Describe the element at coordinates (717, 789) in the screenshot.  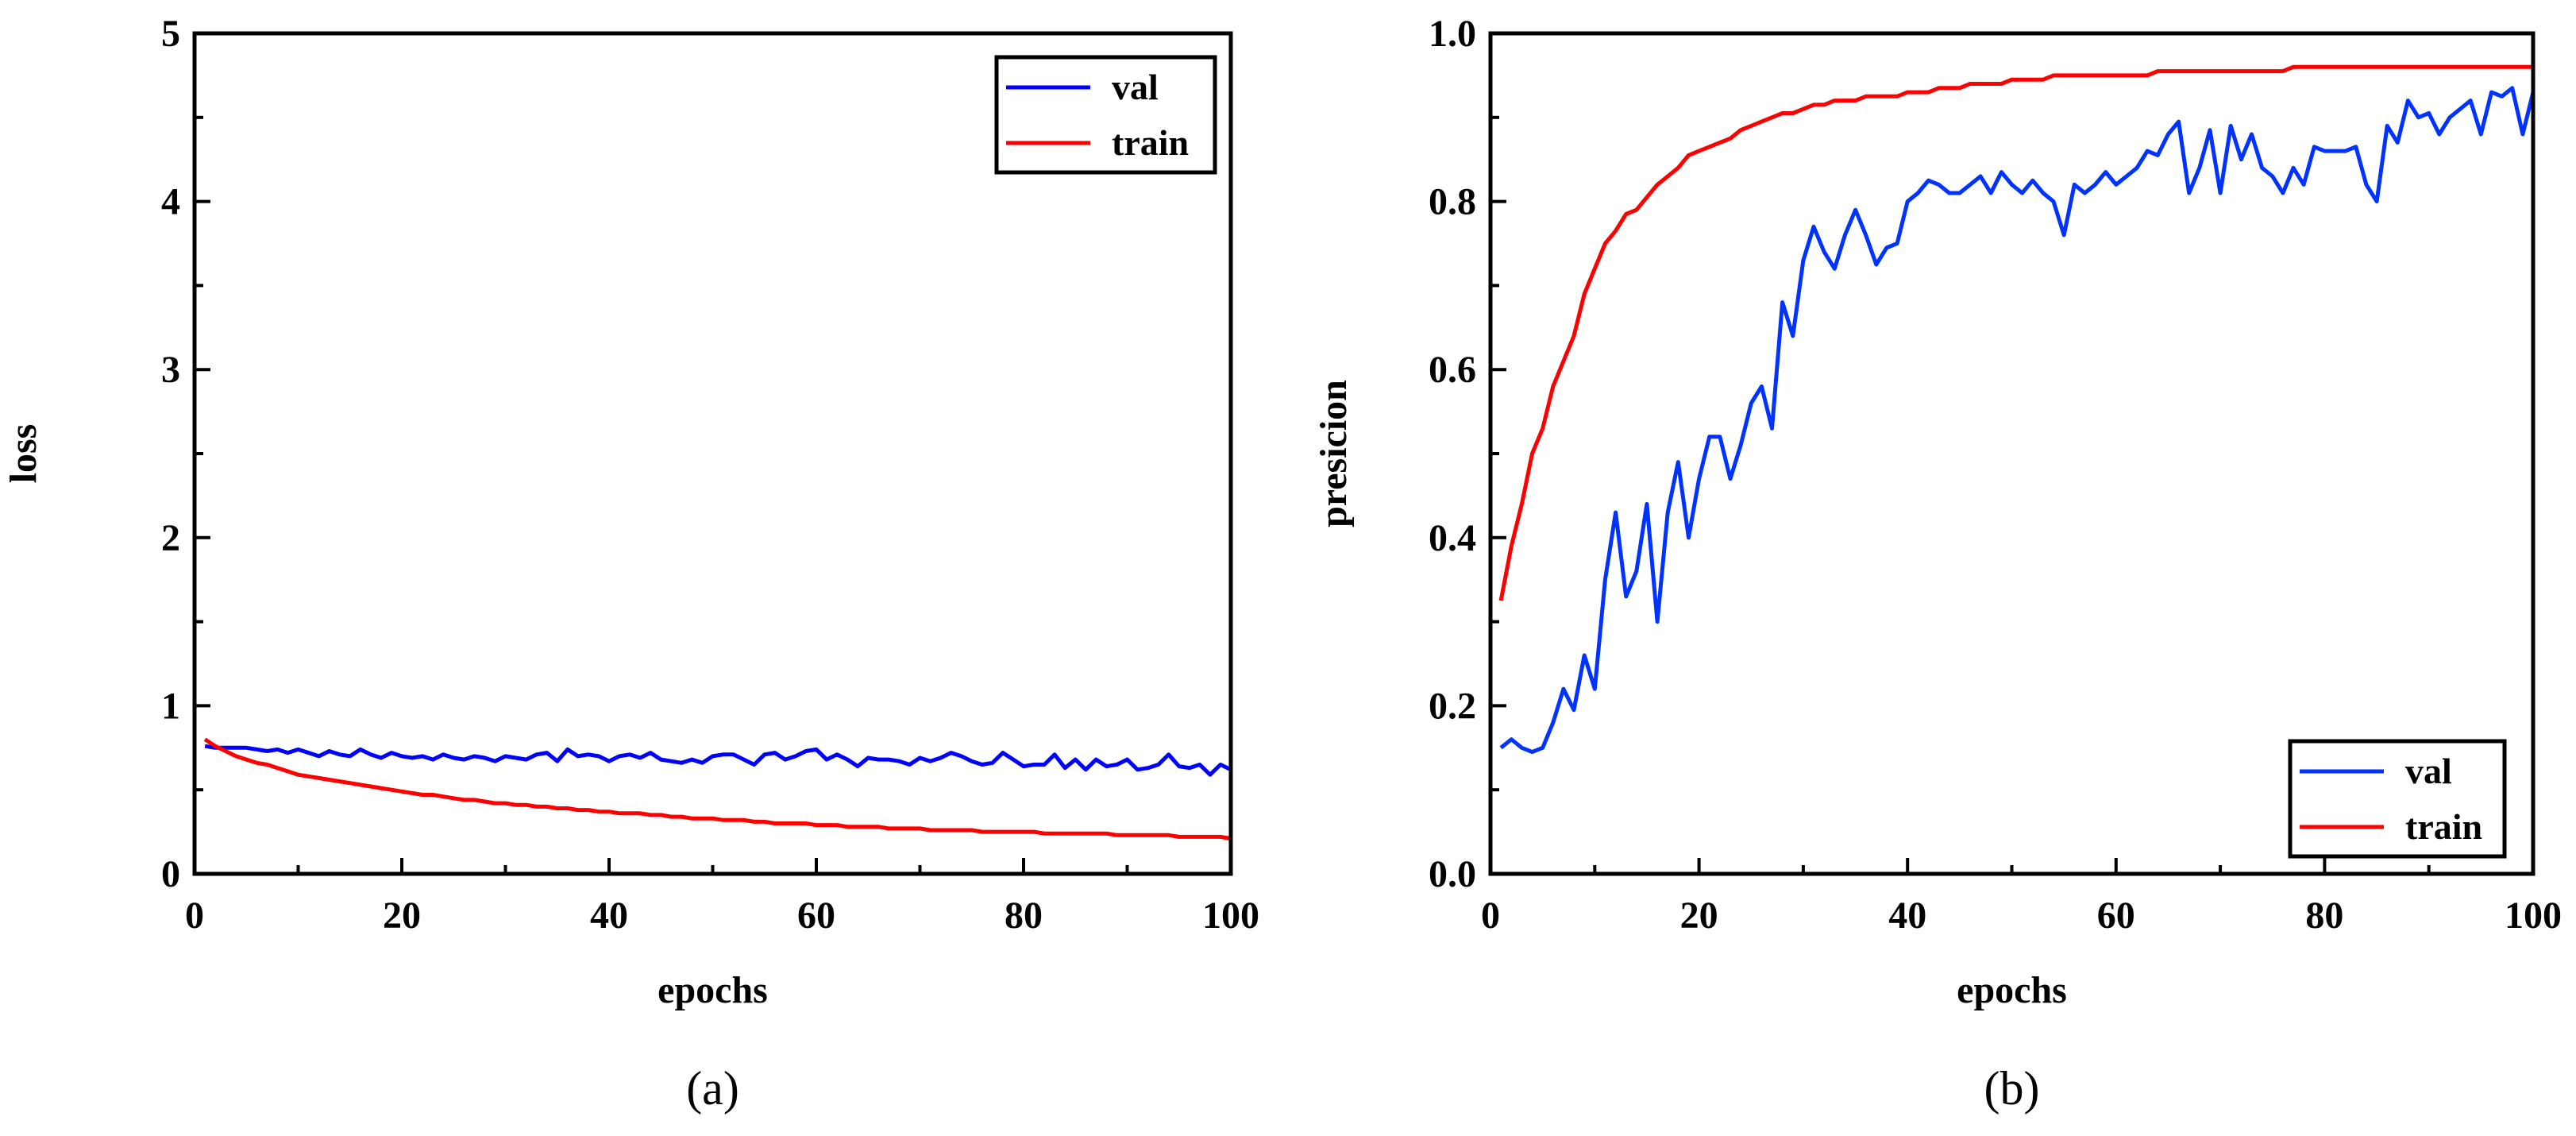
I see `series-line-train` at that location.